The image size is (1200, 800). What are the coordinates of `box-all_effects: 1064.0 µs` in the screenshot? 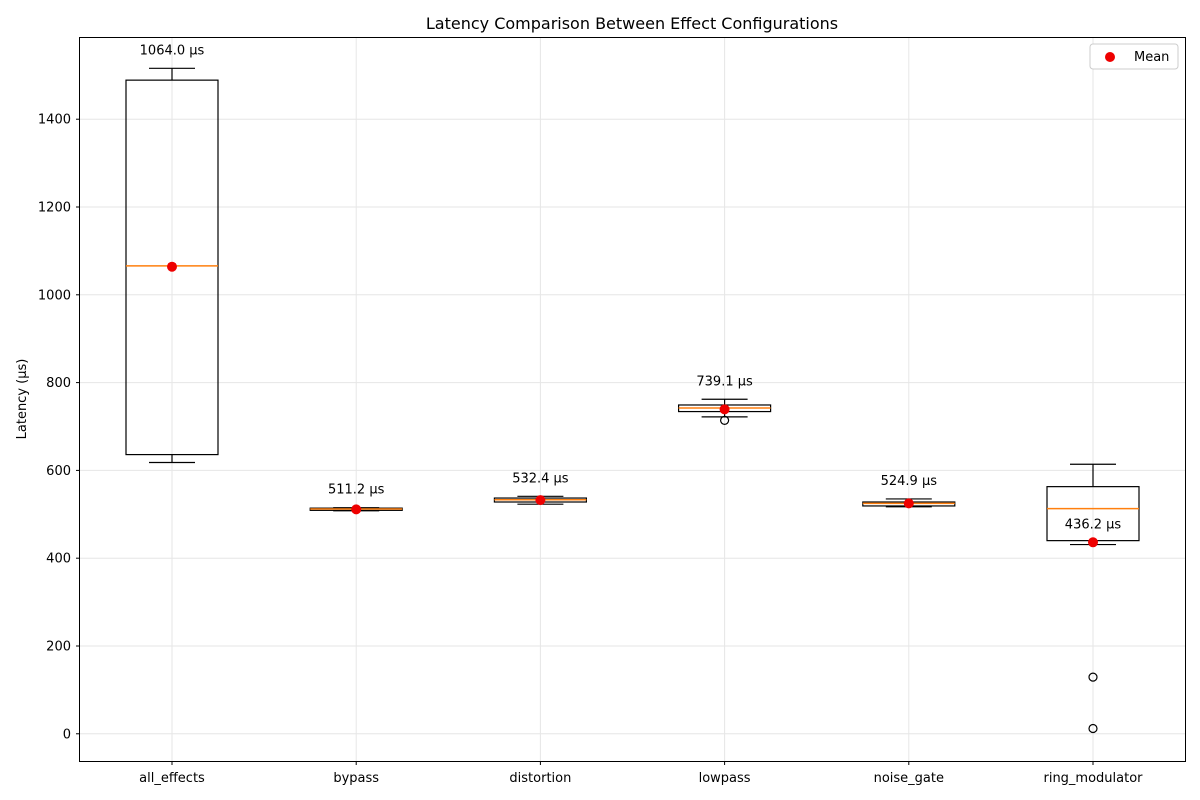 It's located at (172, 253).